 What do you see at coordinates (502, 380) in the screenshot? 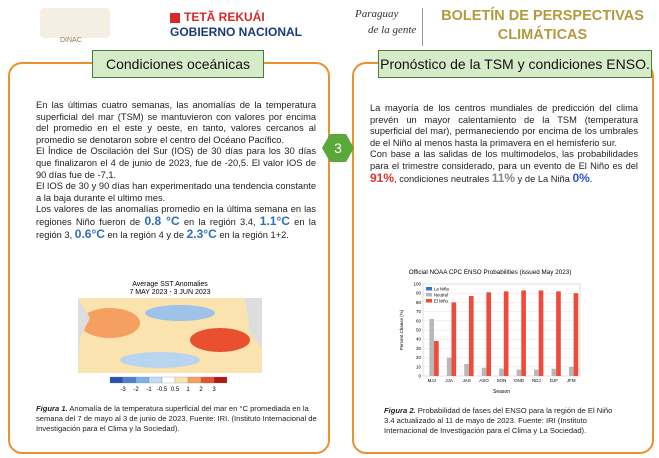
I see `x-tick-label: SON` at bounding box center [502, 380].